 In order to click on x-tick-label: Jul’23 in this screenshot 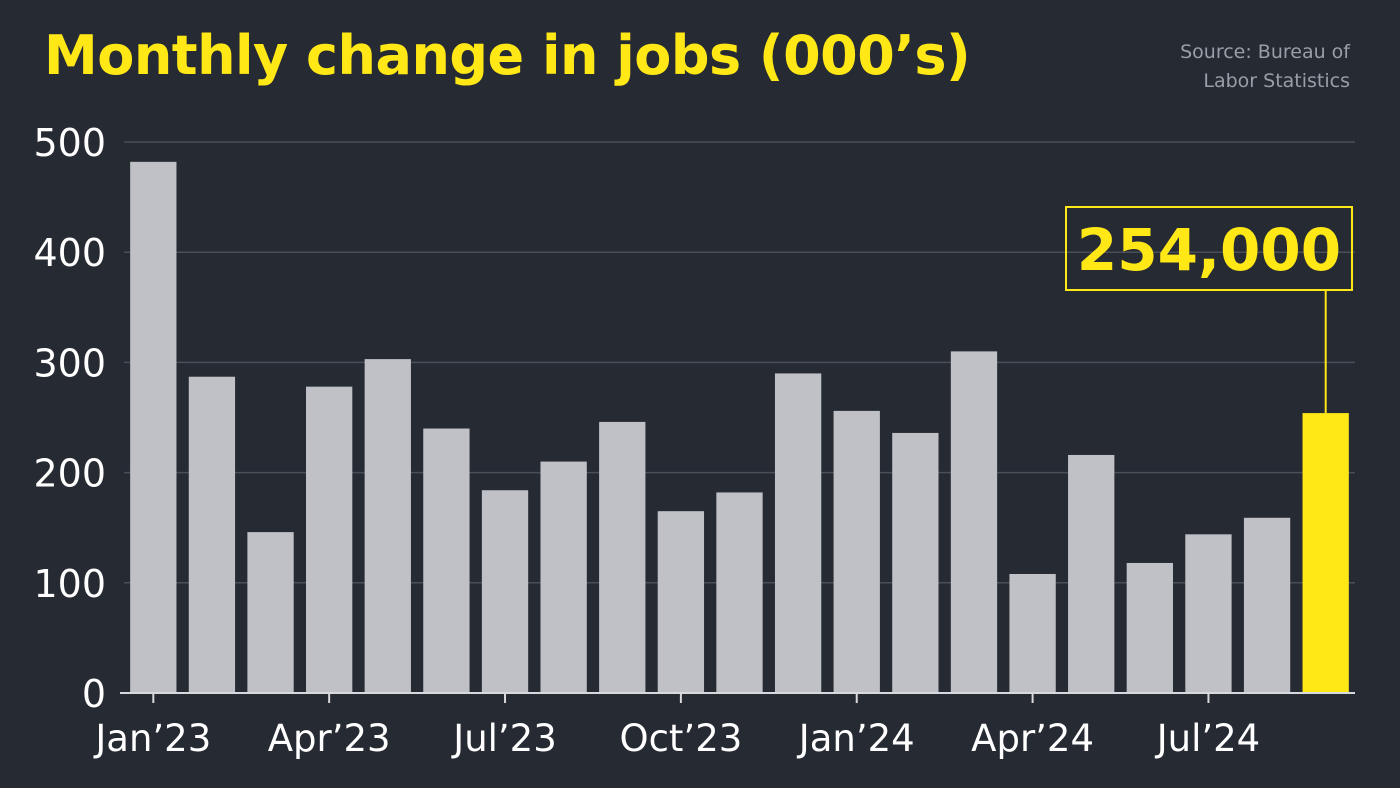, I will do `click(503, 738)`.